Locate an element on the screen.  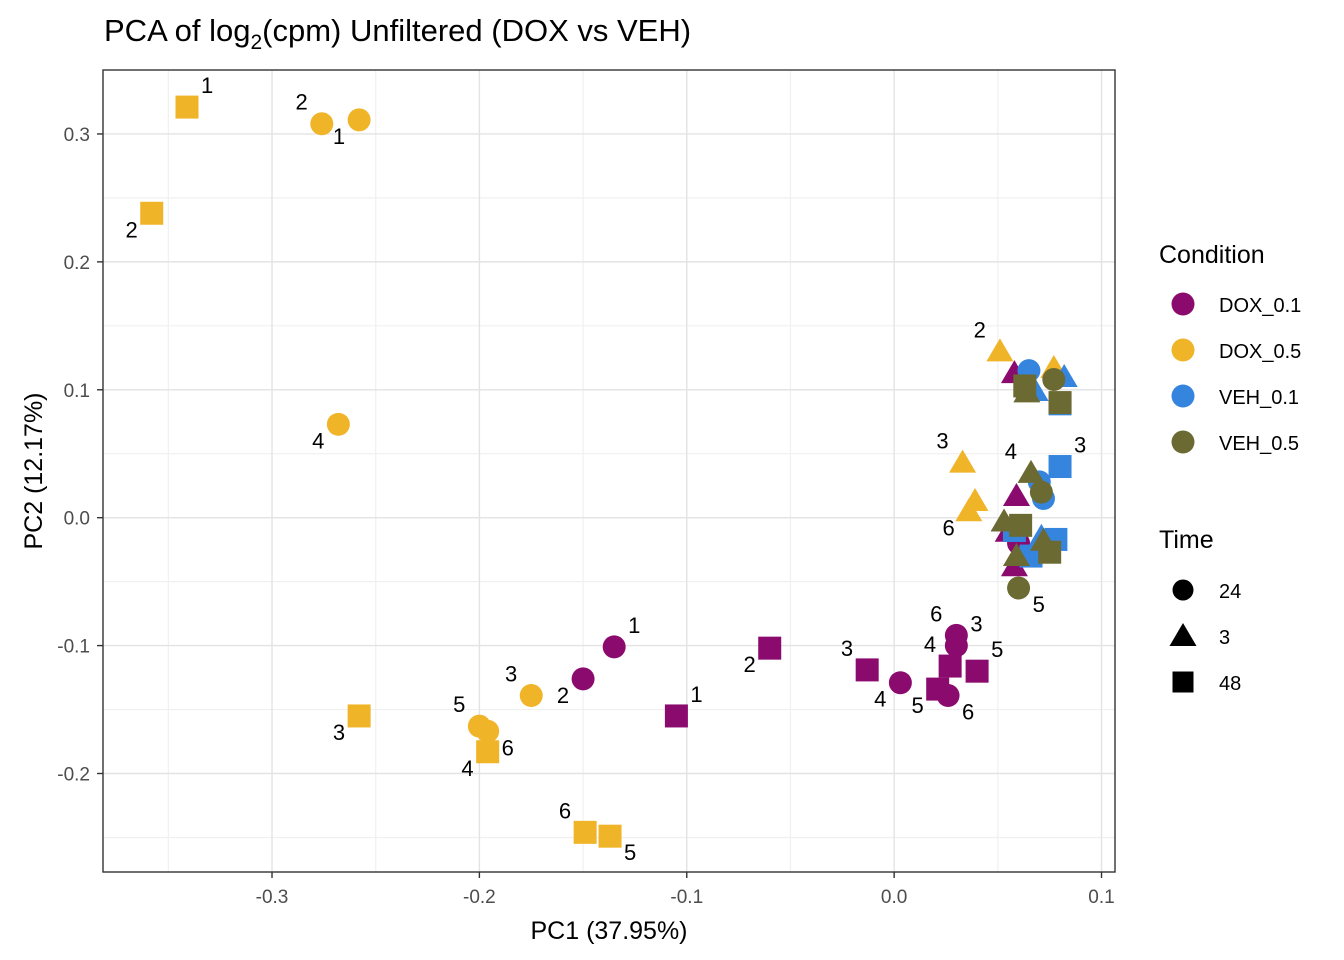
legend-condition-label: VEH_0.1 is located at coordinates (1259, 398).